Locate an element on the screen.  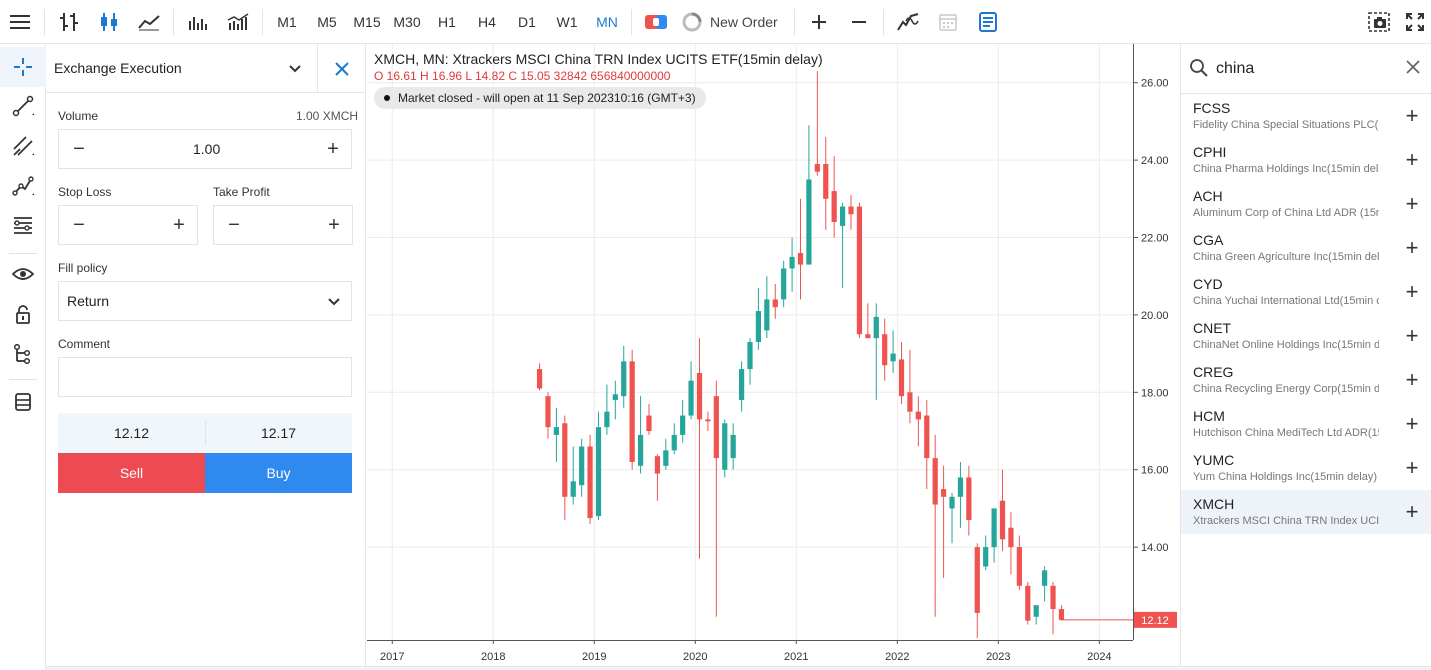
search-icon is located at coordinates (1199, 69).